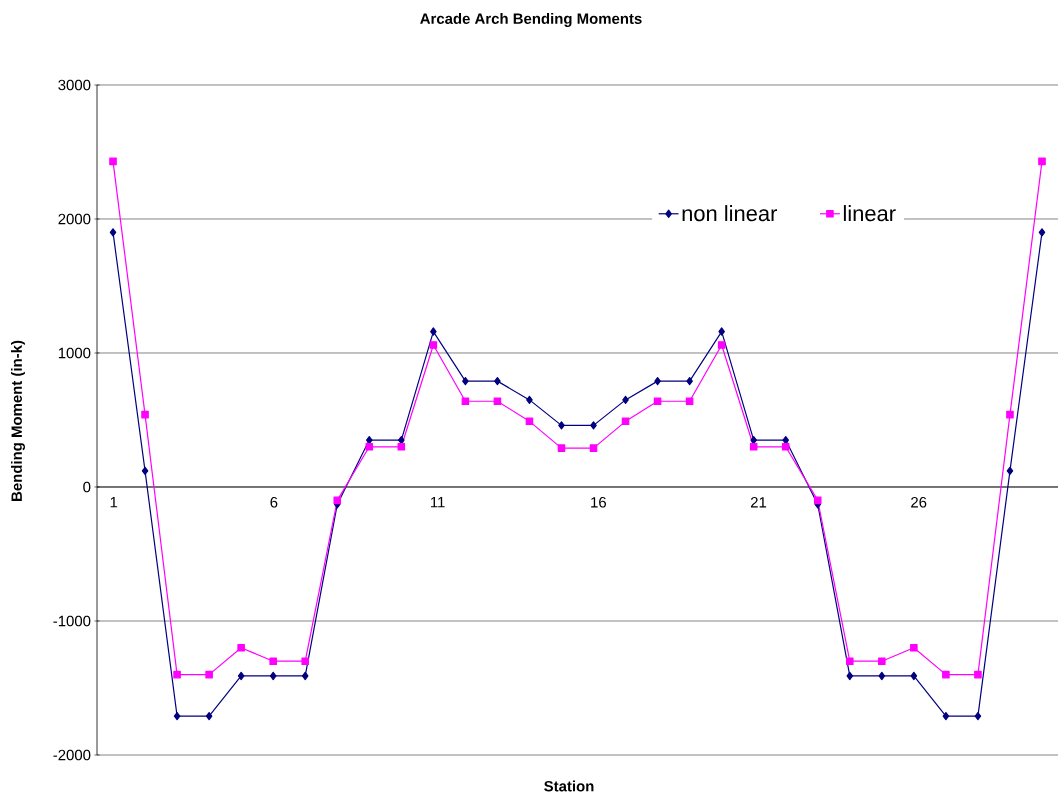 The width and height of the screenshot is (1062, 796). What do you see at coordinates (114, 502) in the screenshot?
I see `x-tick-label: 1` at bounding box center [114, 502].